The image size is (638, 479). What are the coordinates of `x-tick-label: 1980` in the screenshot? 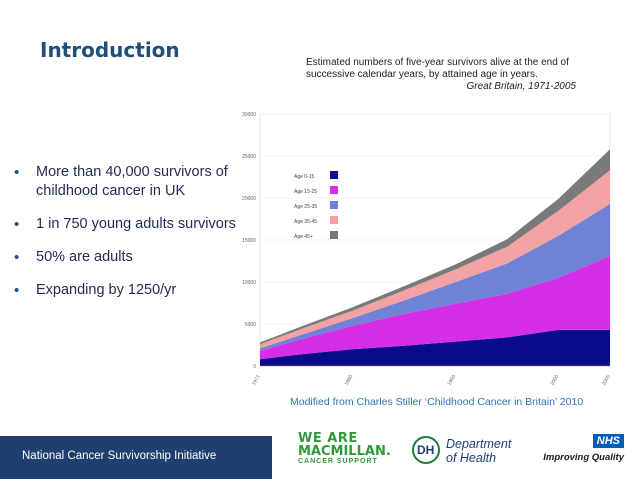 It's located at (349, 380).